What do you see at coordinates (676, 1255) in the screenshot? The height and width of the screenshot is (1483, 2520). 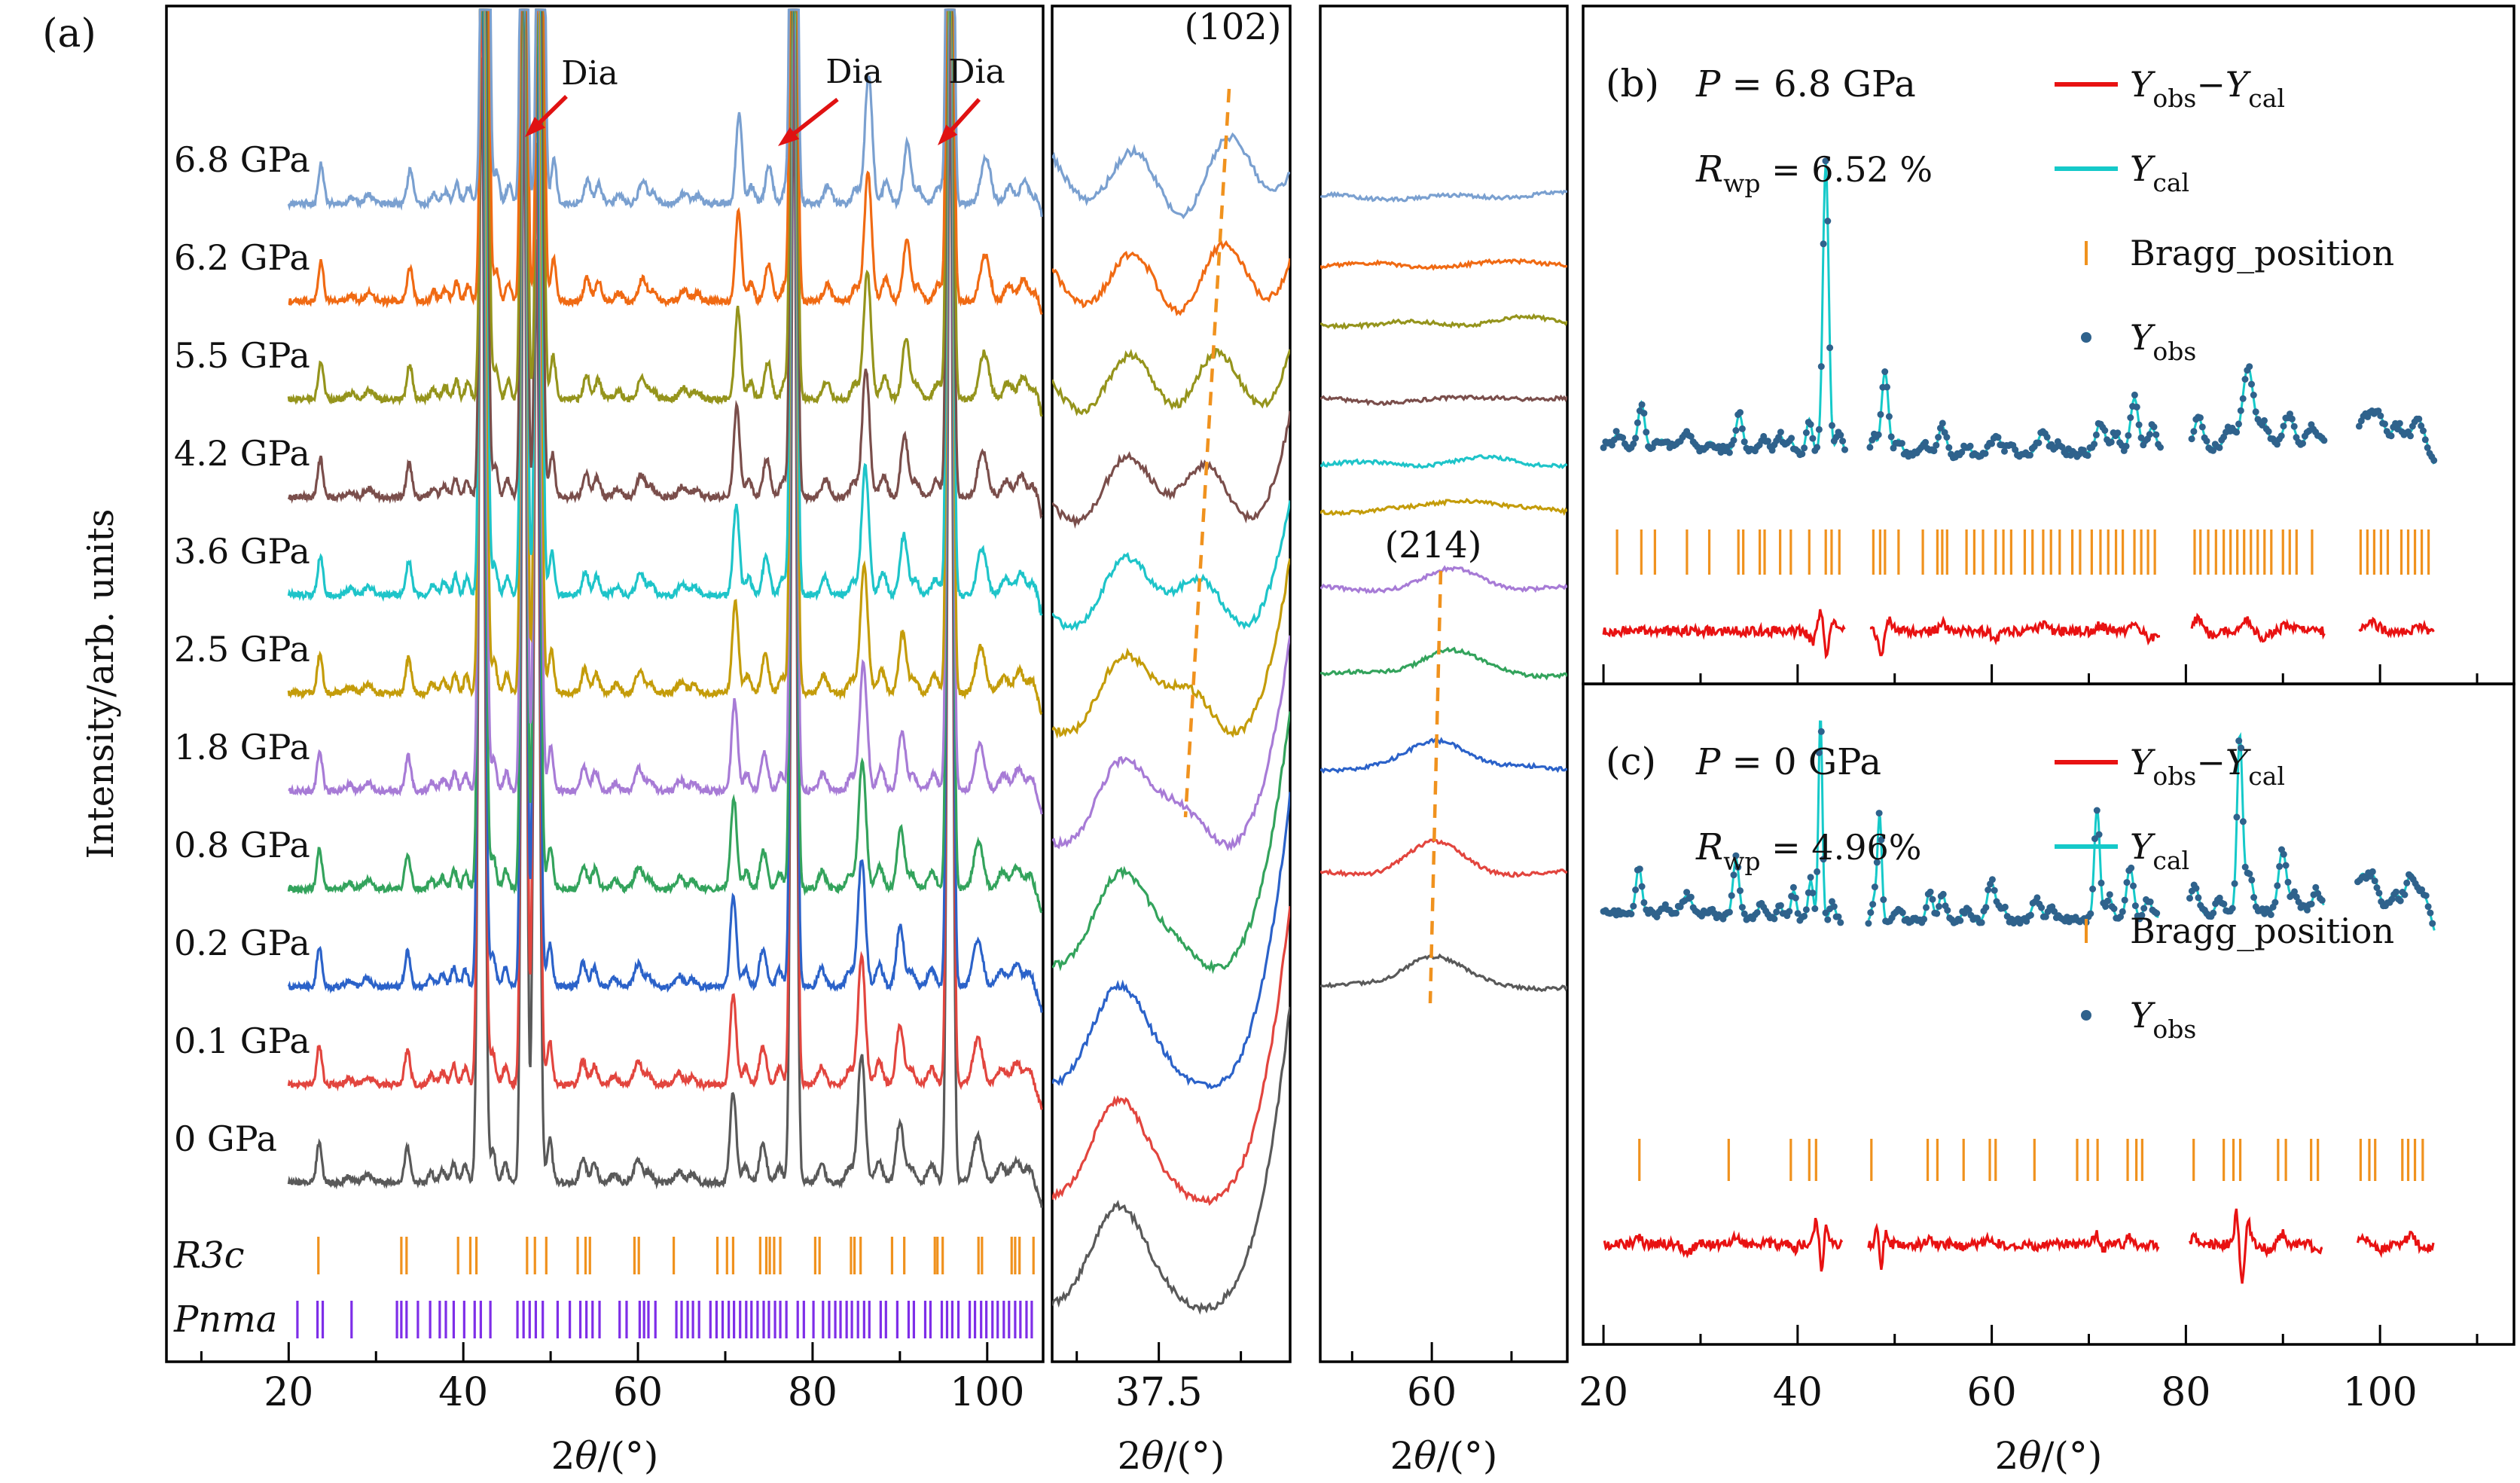 I see `bragg-row-R3c` at bounding box center [676, 1255].